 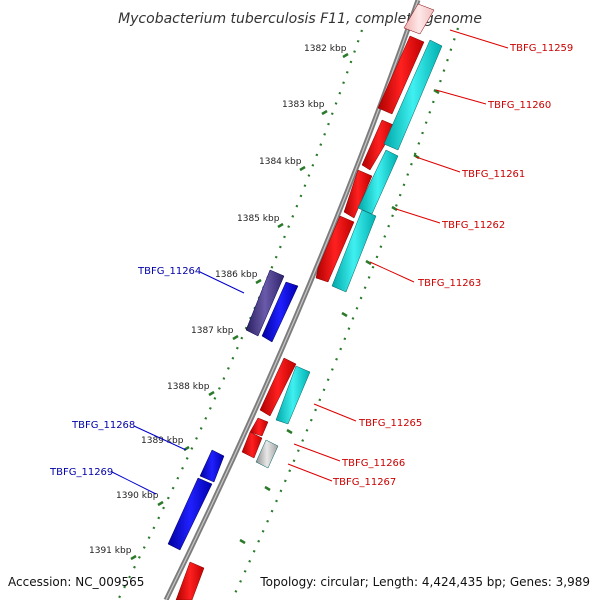 I want to click on kbp-label: 1384 kbp, so click(x=280, y=162).